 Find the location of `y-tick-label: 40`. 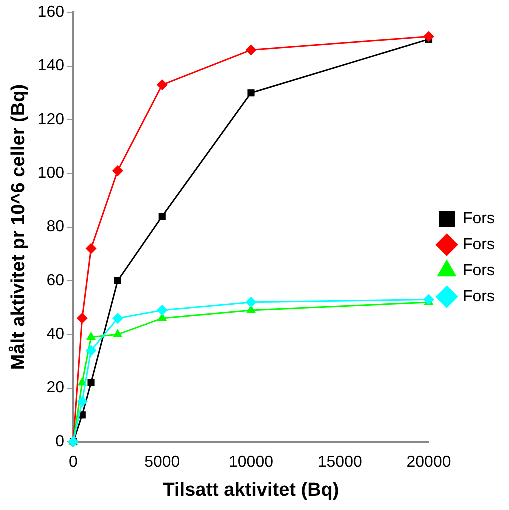

y-tick-label: 40 is located at coordinates (55, 335).